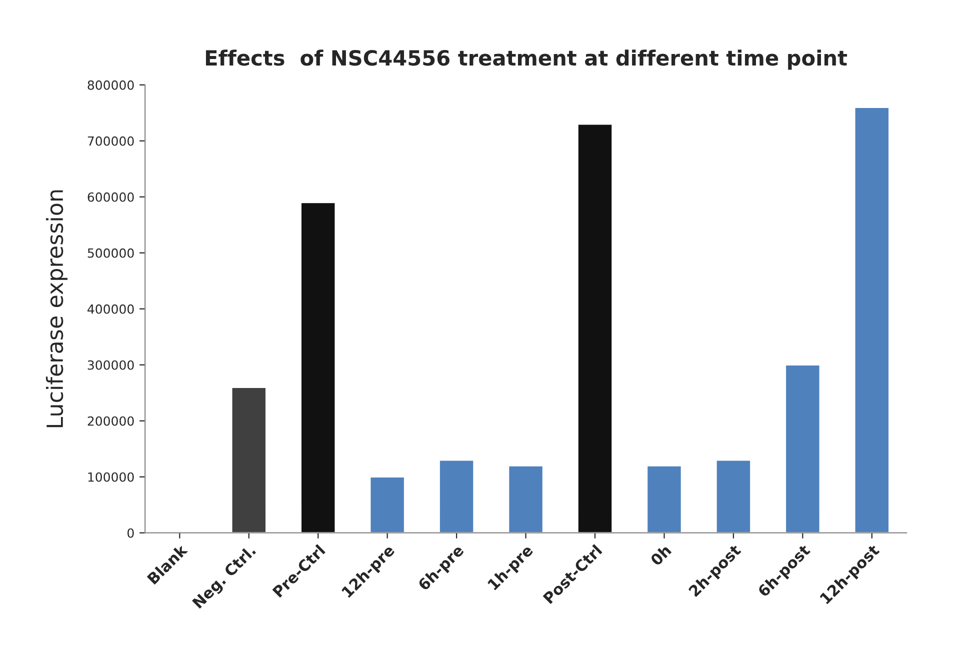  Describe the element at coordinates (111, 197) in the screenshot. I see `y-tick-label: 600000` at that location.